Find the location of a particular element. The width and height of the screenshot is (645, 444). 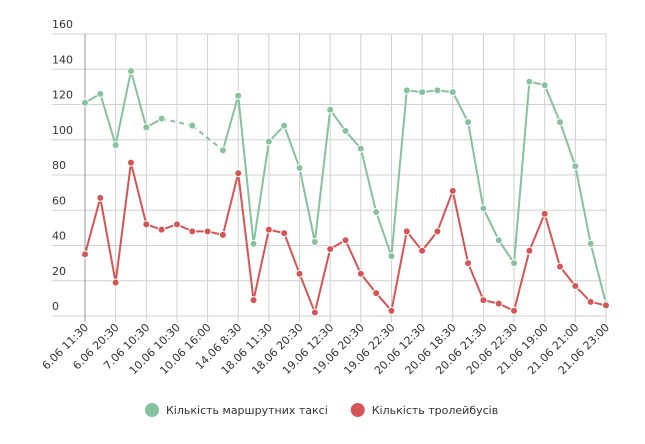

y-tick-label: 60 is located at coordinates (59, 200).